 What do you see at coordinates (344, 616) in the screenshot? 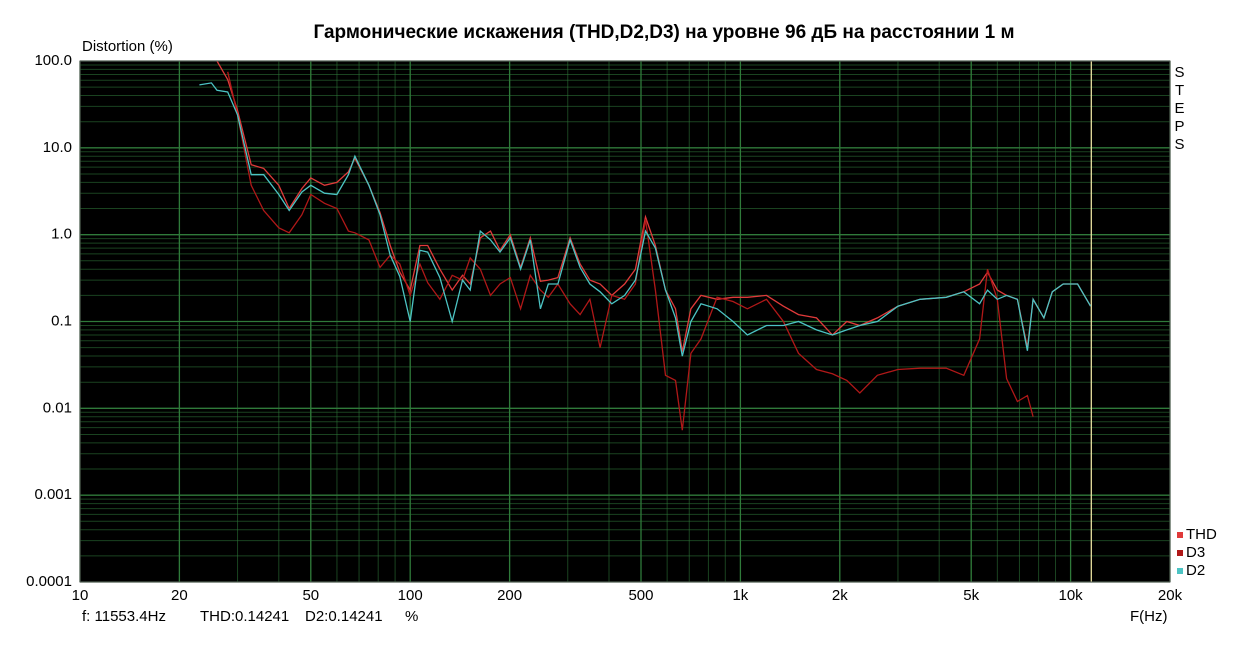
I see `status-d2: D2:0.14241` at bounding box center [344, 616].